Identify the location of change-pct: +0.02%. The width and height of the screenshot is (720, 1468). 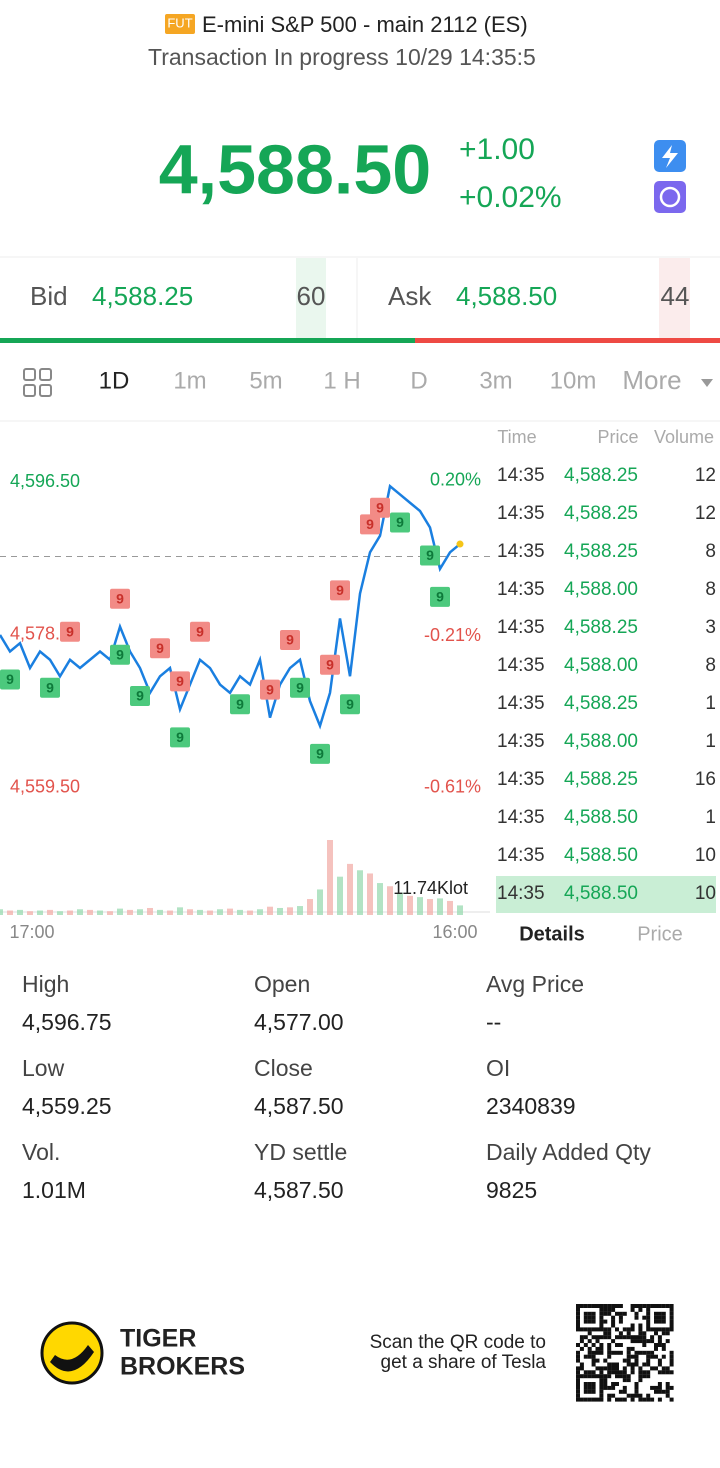
(510, 197).